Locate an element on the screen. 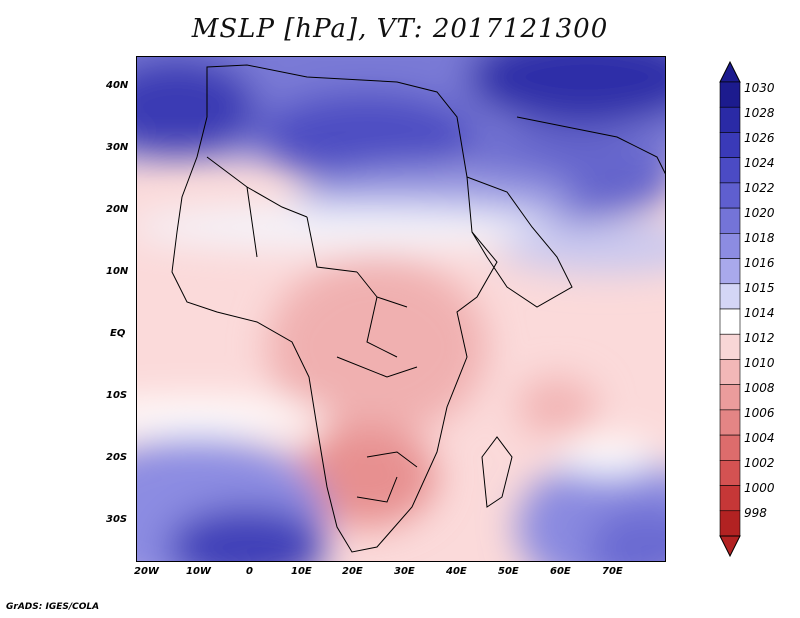  lat-label-40n: 40N is located at coordinates (117, 85).